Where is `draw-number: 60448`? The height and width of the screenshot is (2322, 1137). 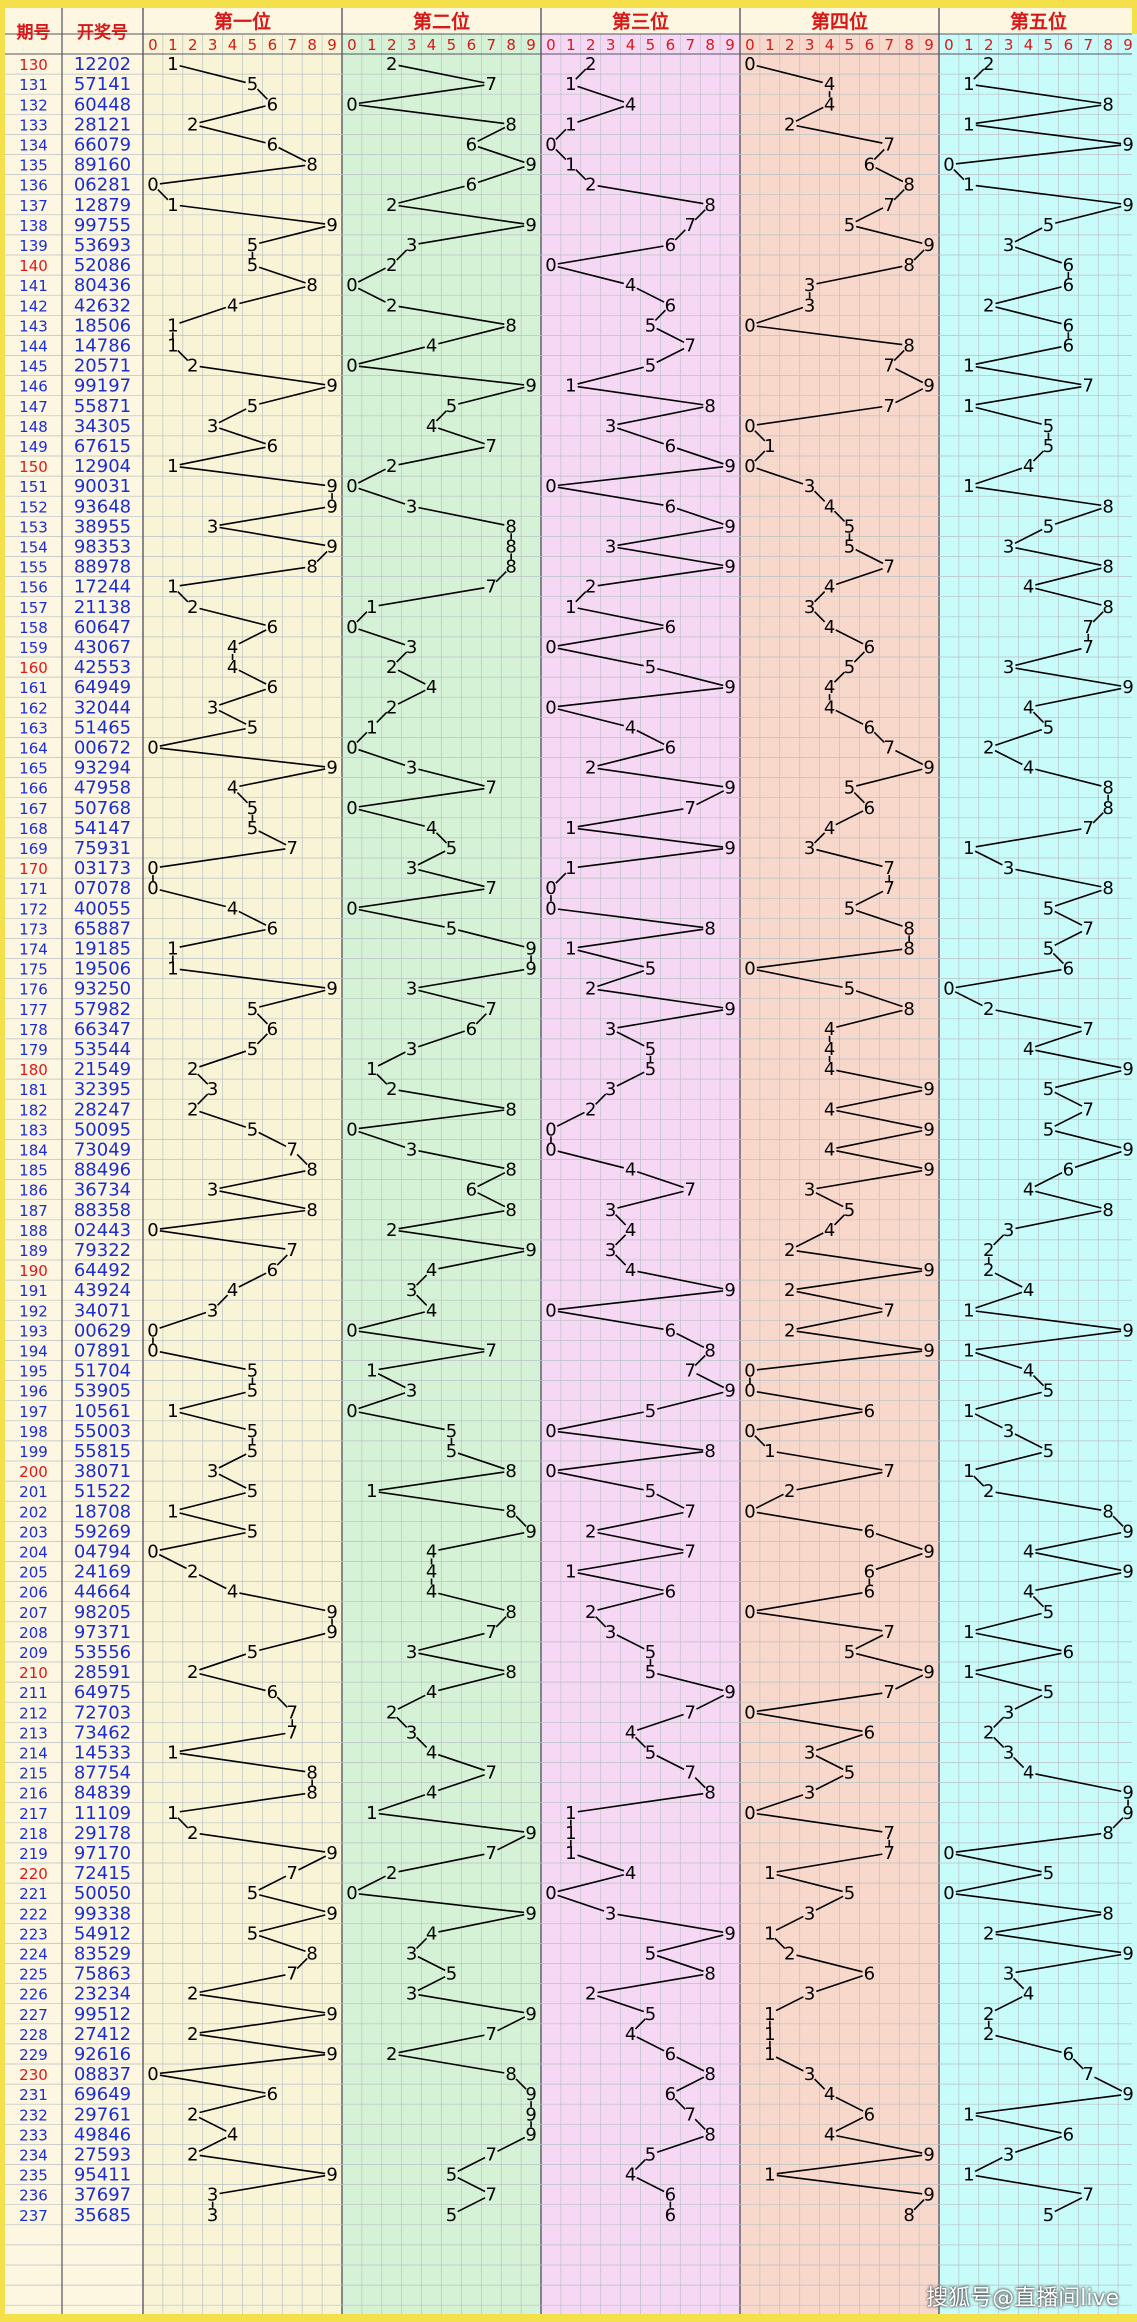
draw-number: 60448 is located at coordinates (102, 104).